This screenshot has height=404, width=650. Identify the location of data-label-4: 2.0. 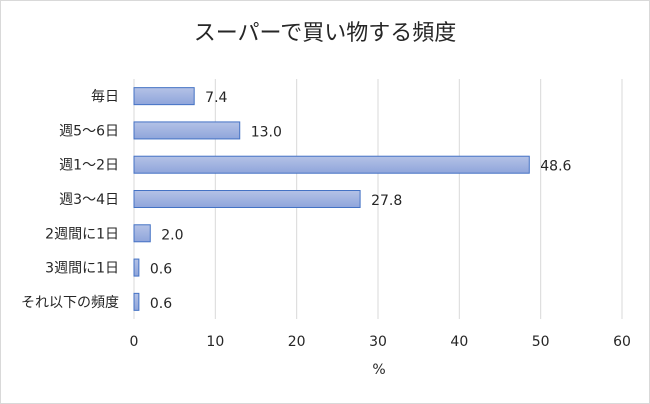
(172, 235).